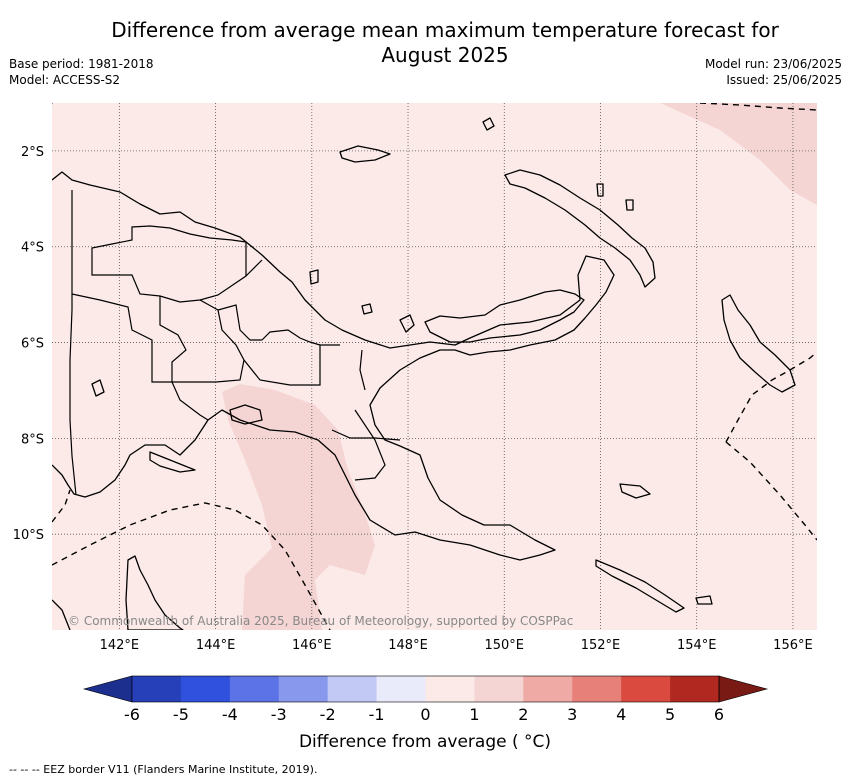 This screenshot has height=781, width=850. What do you see at coordinates (229, 714) in the screenshot?
I see `colorbar-tick-label: -4` at bounding box center [229, 714].